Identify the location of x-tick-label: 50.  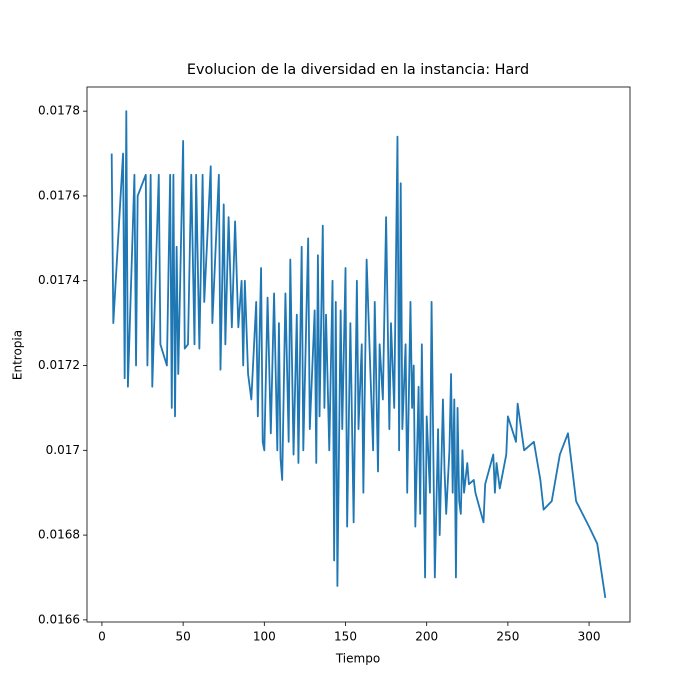
(182, 637).